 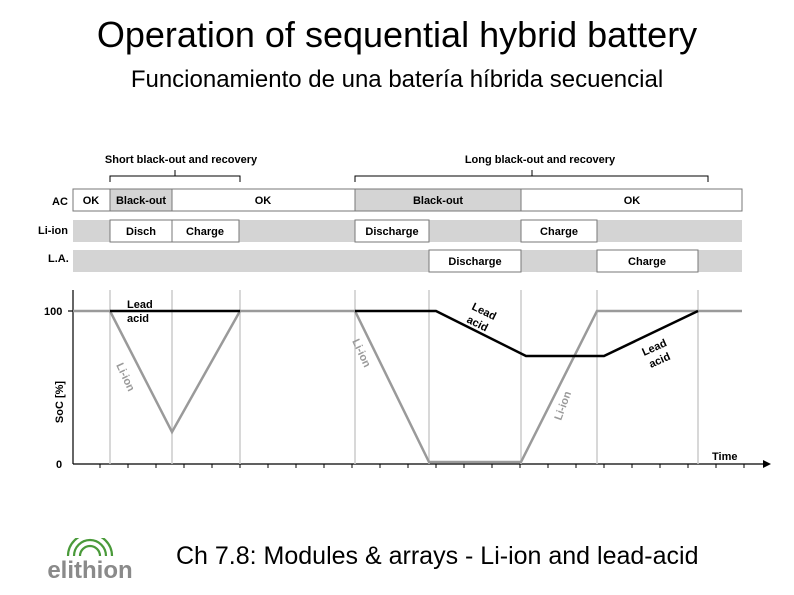 I want to click on time-axis-ticks, so click(x=422, y=466).